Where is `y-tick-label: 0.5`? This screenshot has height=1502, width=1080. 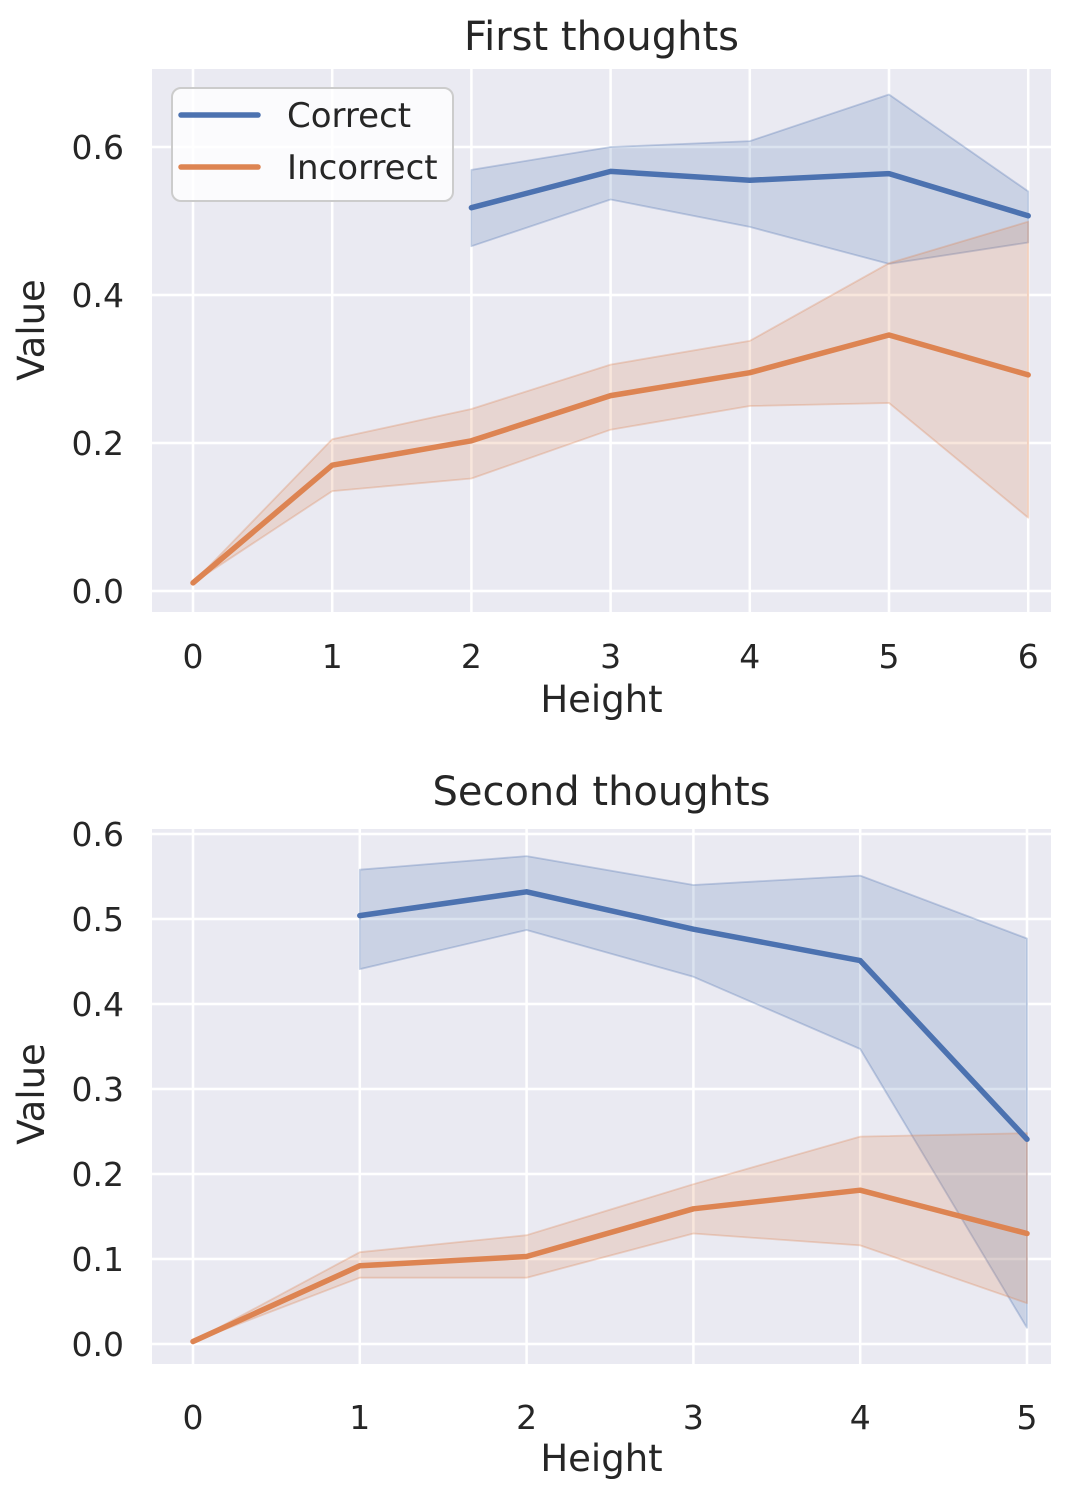
y-tick-label: 0.5 is located at coordinates (98, 919).